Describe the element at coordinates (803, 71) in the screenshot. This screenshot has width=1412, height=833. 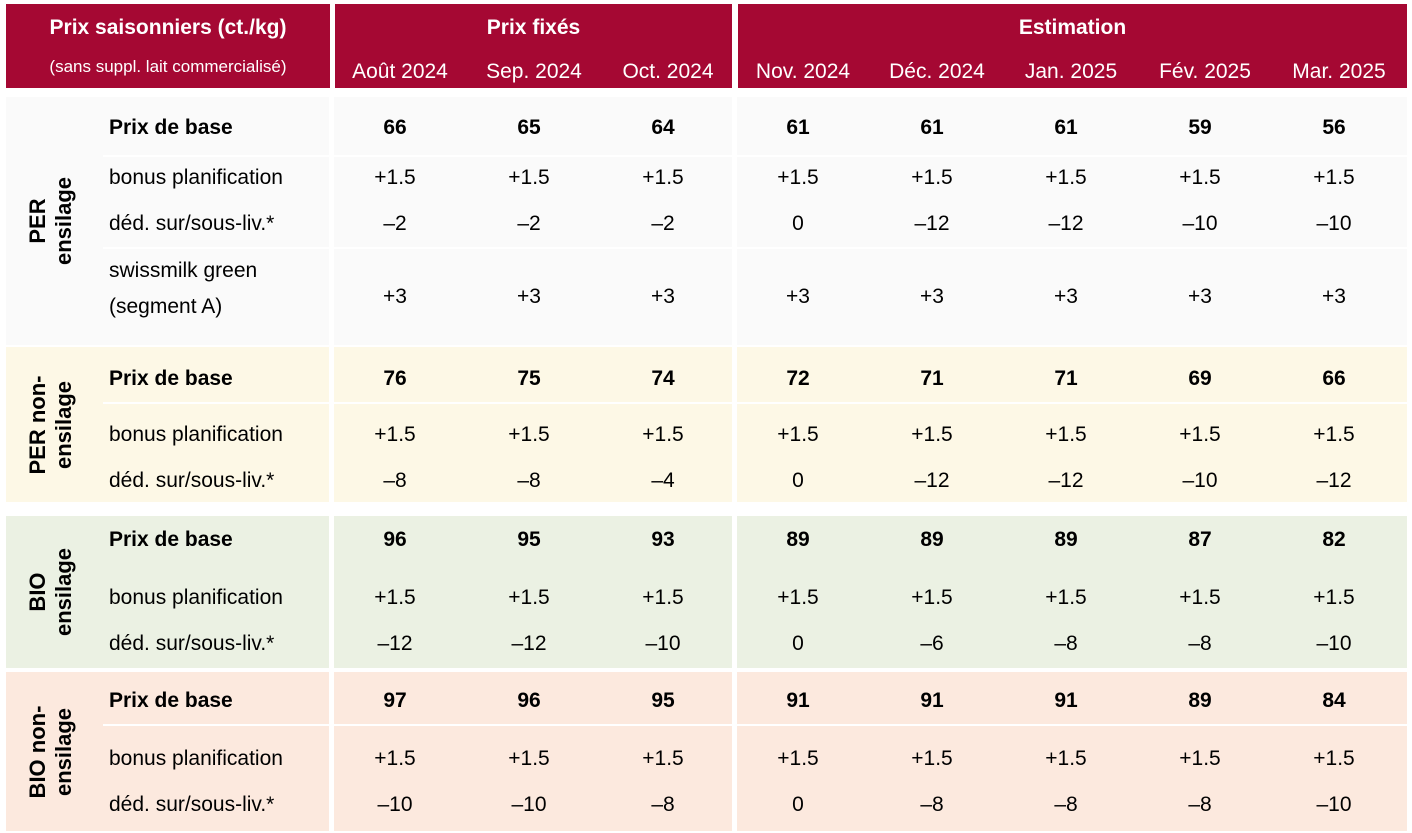
I see `month-header: Nov. 2024` at that location.